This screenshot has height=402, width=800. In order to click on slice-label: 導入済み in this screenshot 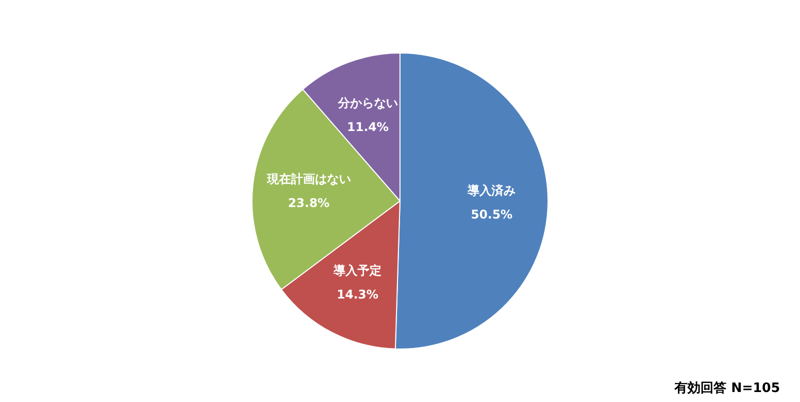, I will do `click(491, 190)`.